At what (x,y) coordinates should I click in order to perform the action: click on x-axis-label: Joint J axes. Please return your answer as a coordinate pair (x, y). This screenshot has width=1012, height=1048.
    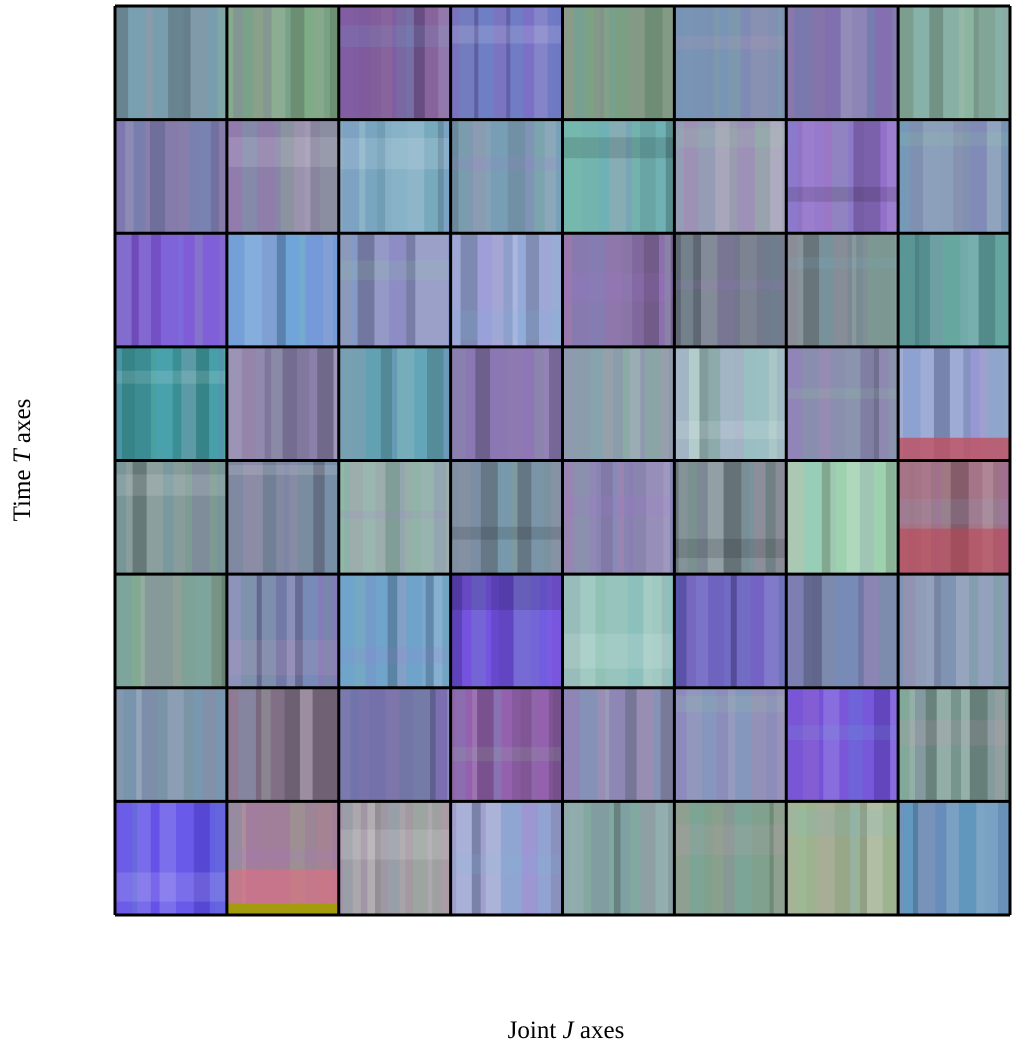
    Looking at the image, I should click on (566, 1030).